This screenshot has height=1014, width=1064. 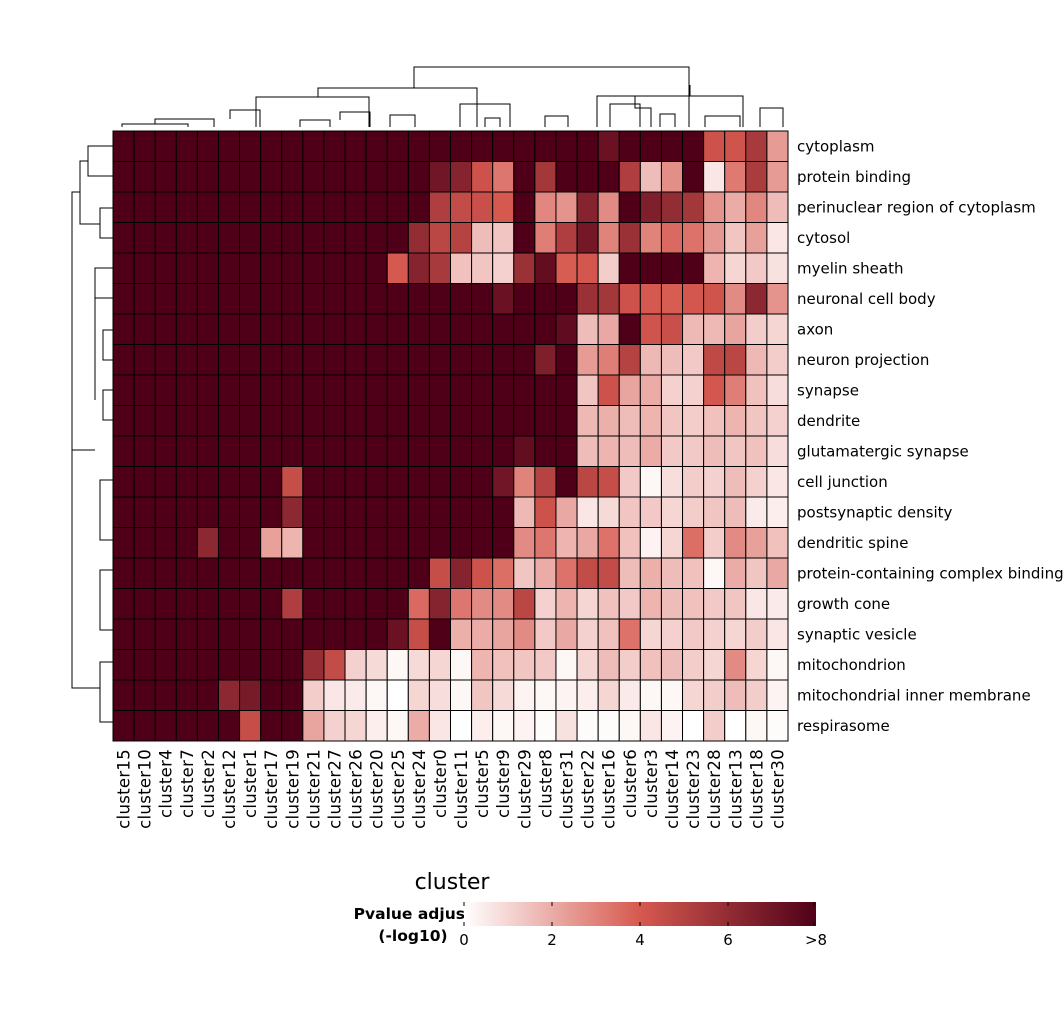 What do you see at coordinates (828, 390) in the screenshot?
I see `row-label: synapse` at bounding box center [828, 390].